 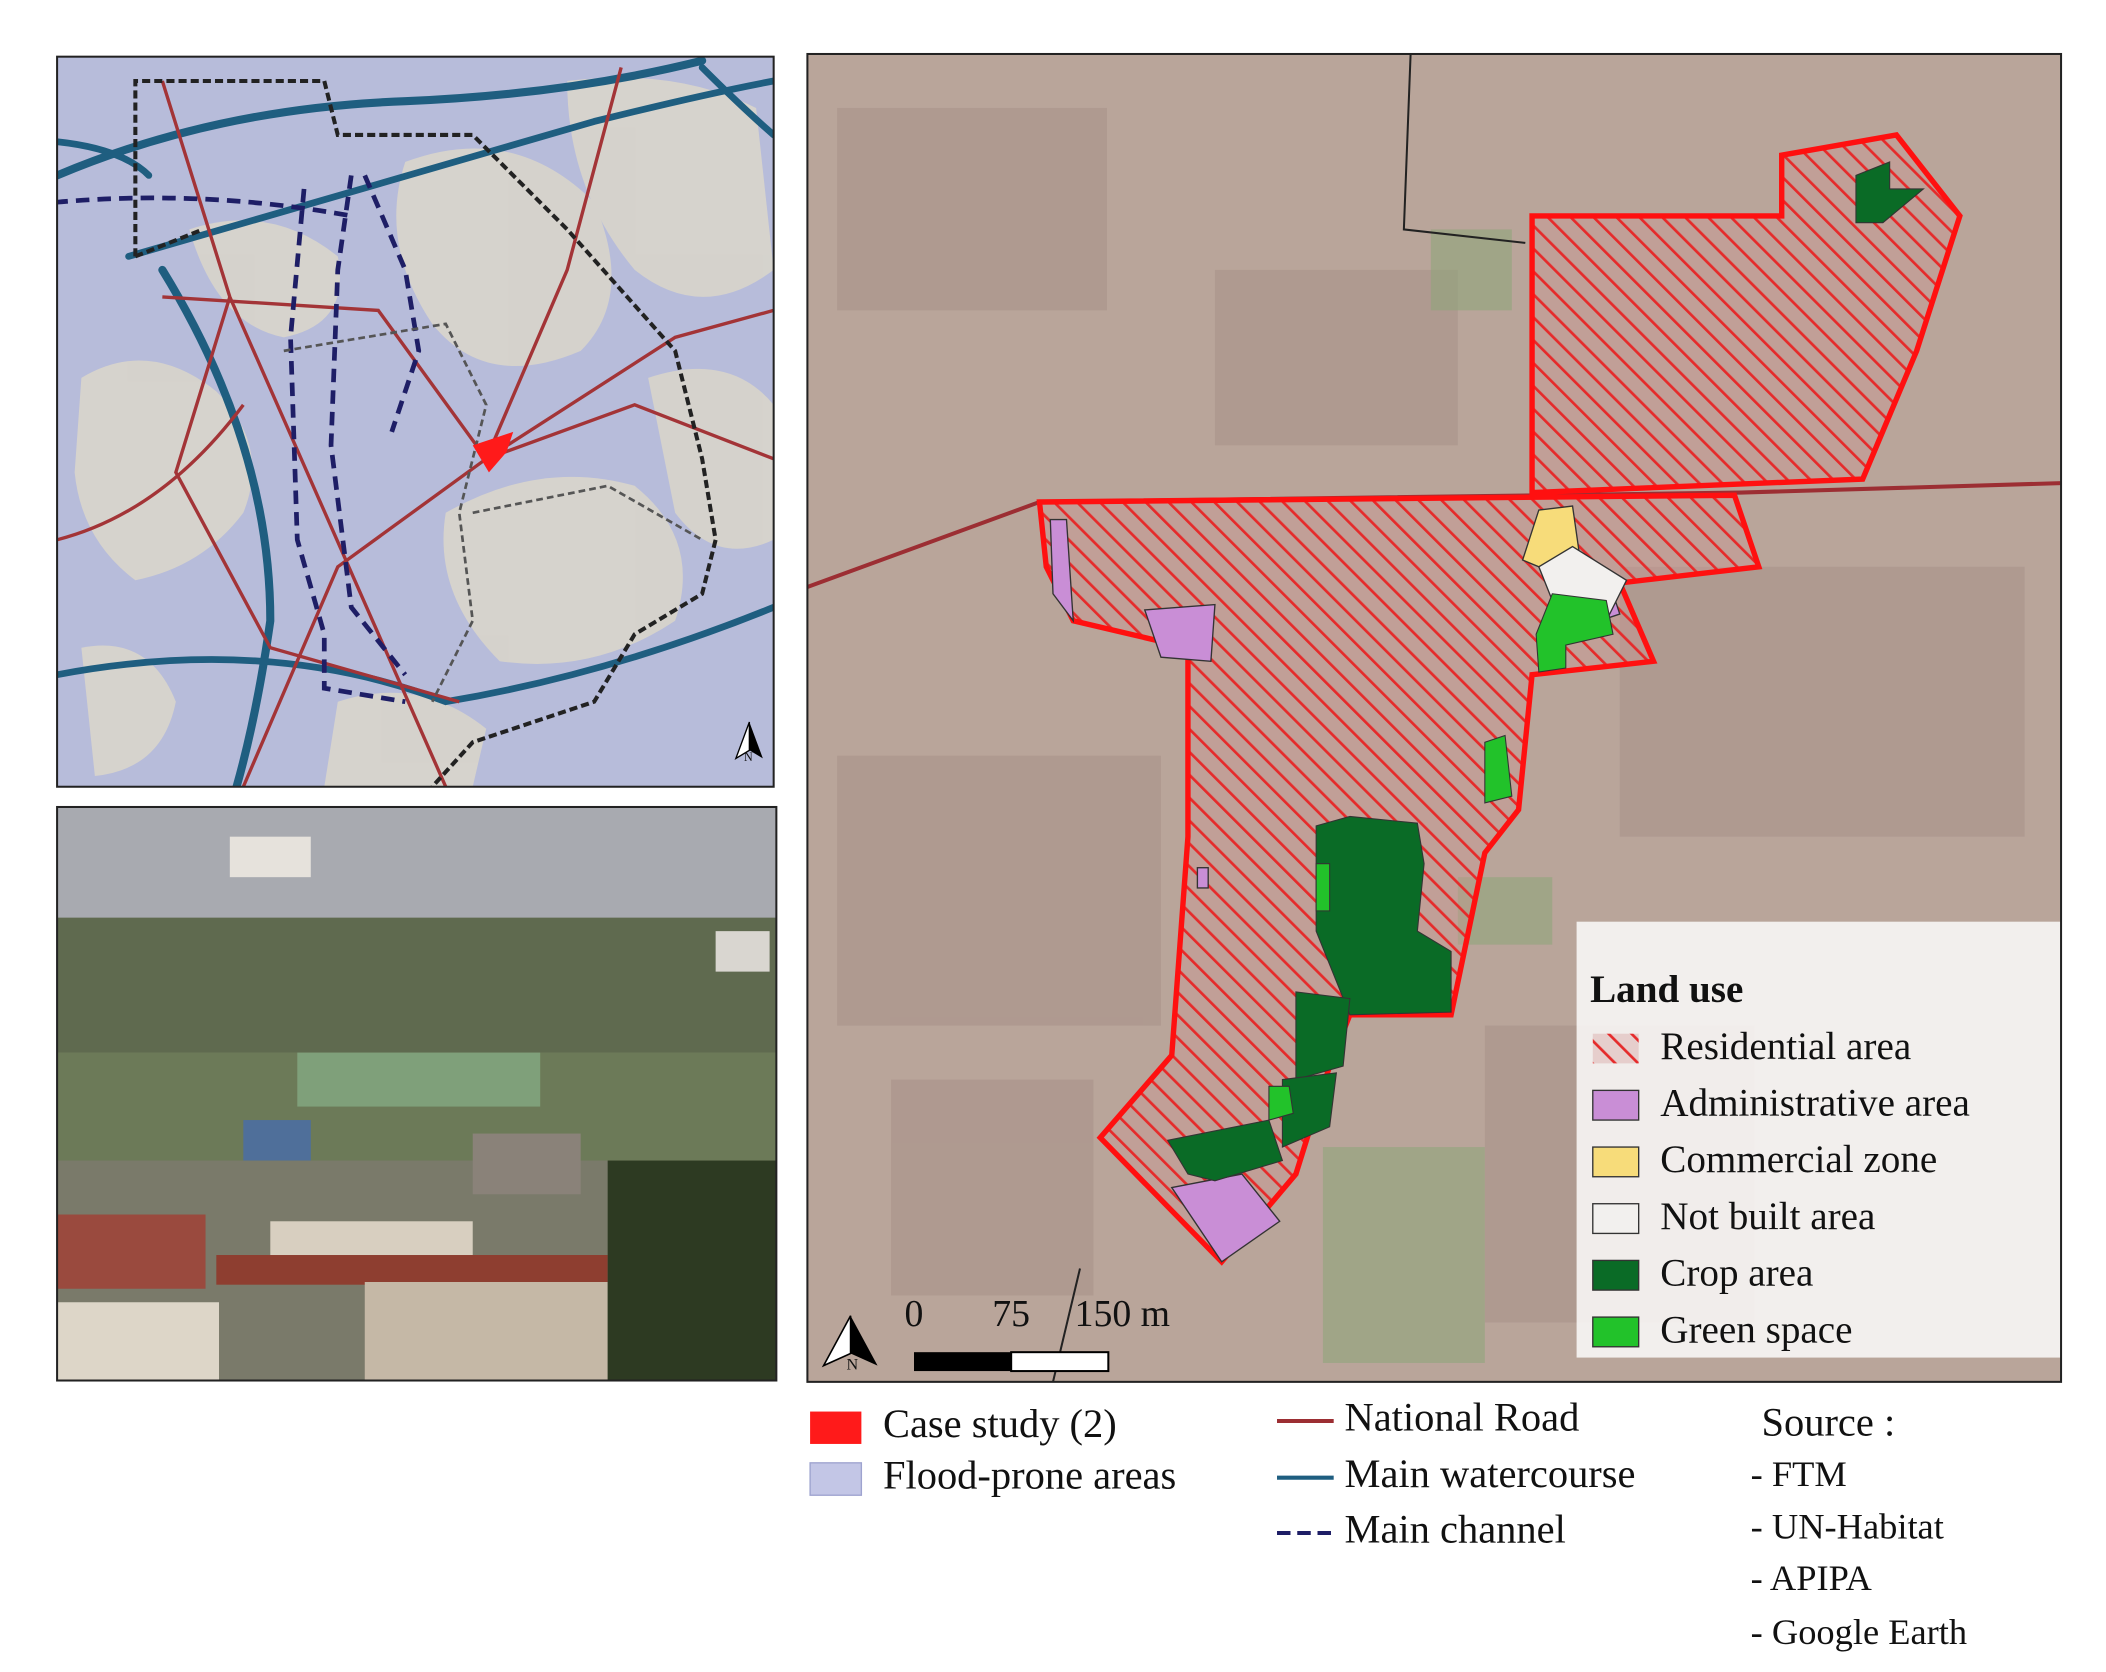 I want to click on scale-bar: 0 75 150 m, so click(x=1037, y=1333).